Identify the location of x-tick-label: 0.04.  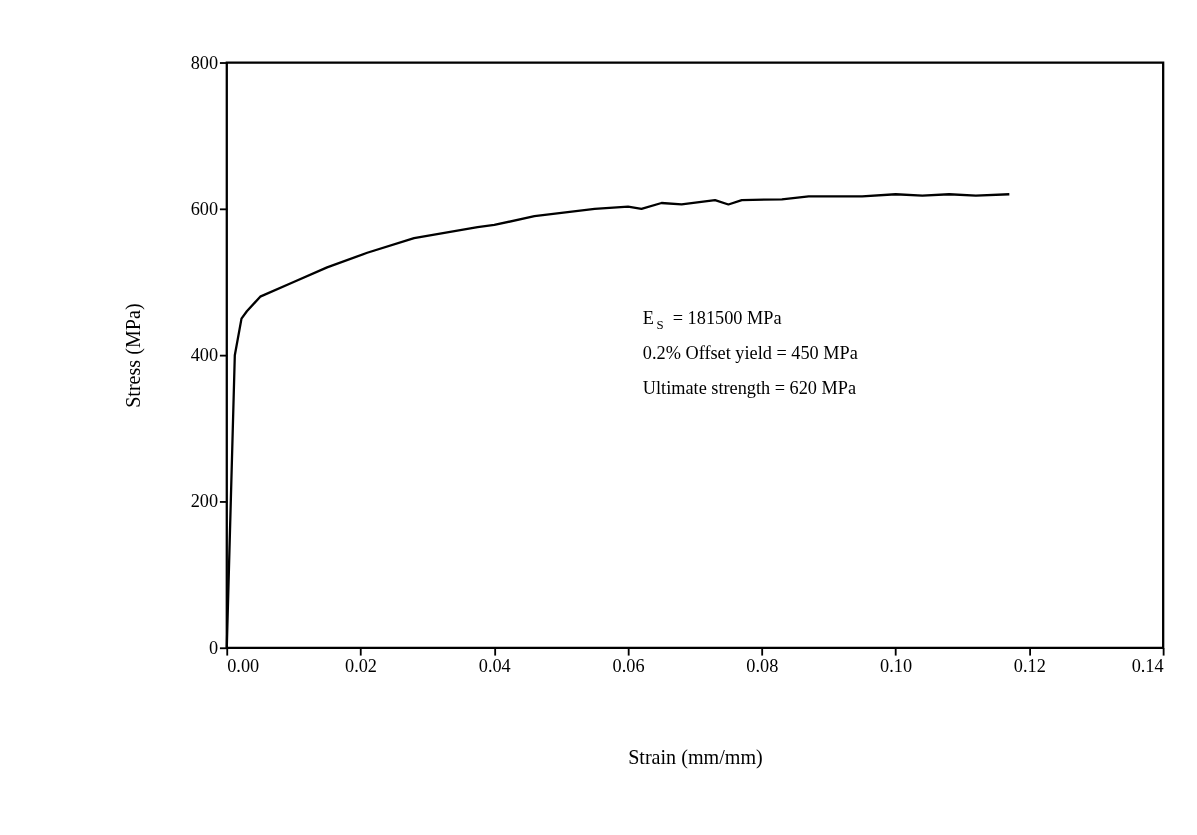
(494, 666).